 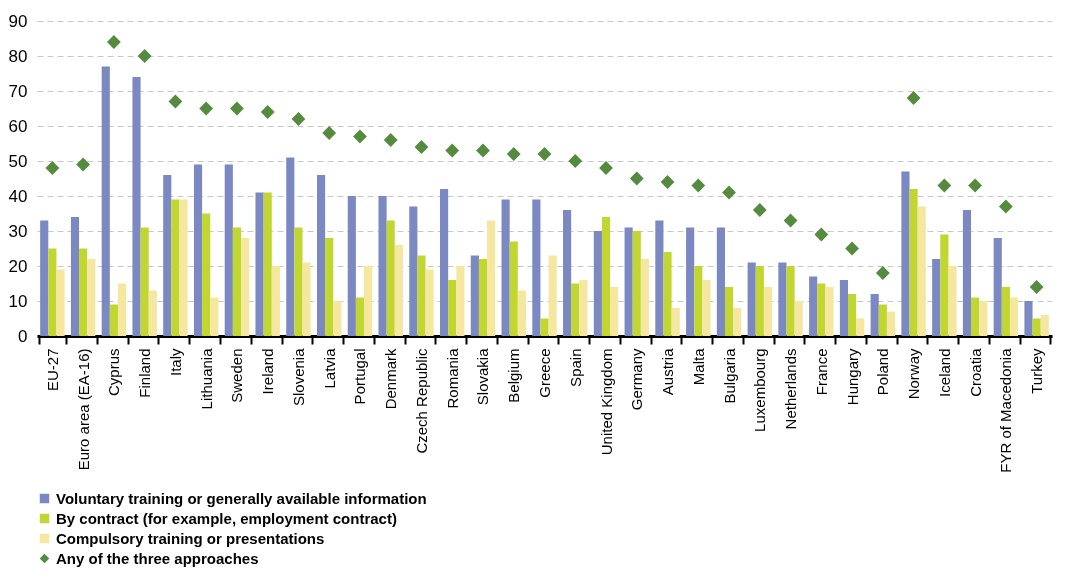 What do you see at coordinates (606, 402) in the screenshot?
I see `x-tick-label: United Kingdom` at bounding box center [606, 402].